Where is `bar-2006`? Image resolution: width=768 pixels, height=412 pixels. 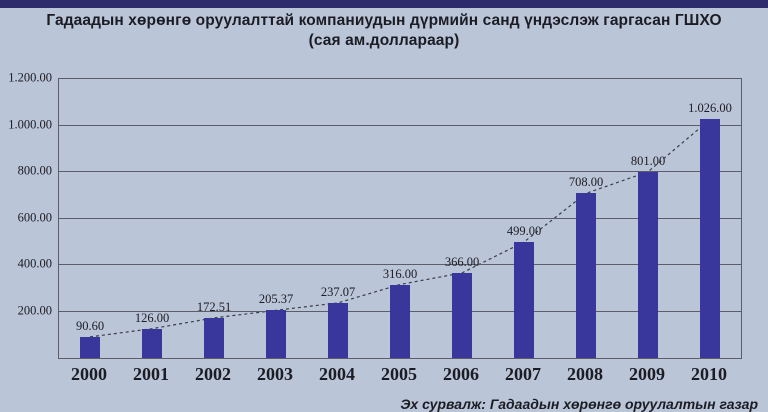
bar-2006 is located at coordinates (462, 315).